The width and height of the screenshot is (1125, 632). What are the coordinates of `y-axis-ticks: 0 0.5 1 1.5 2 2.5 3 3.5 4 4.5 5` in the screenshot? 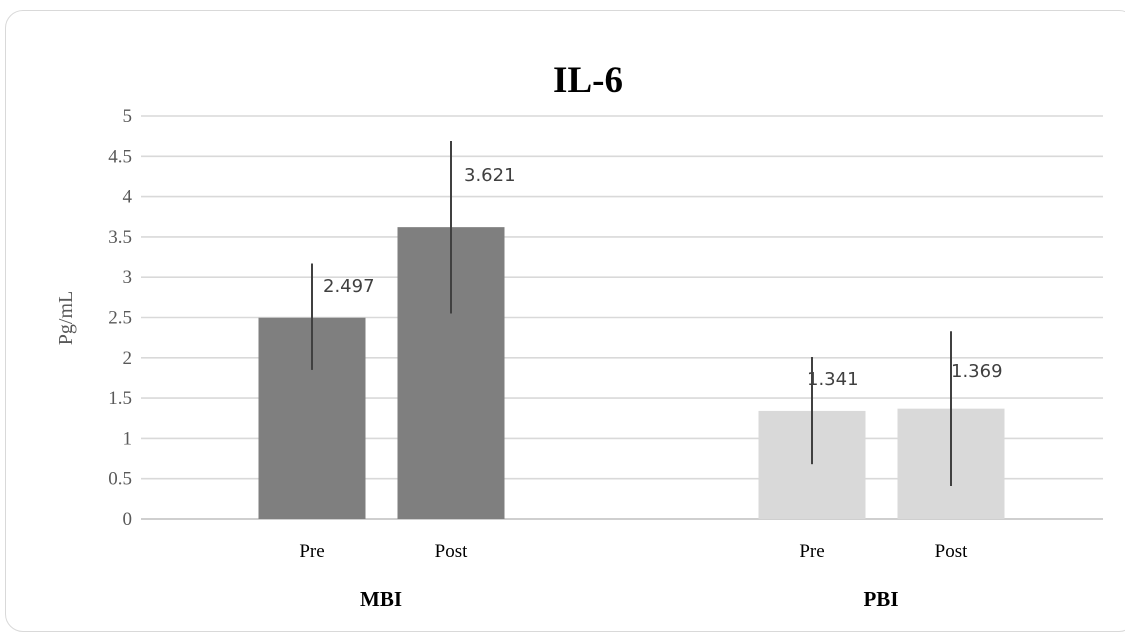 It's located at (120, 318).